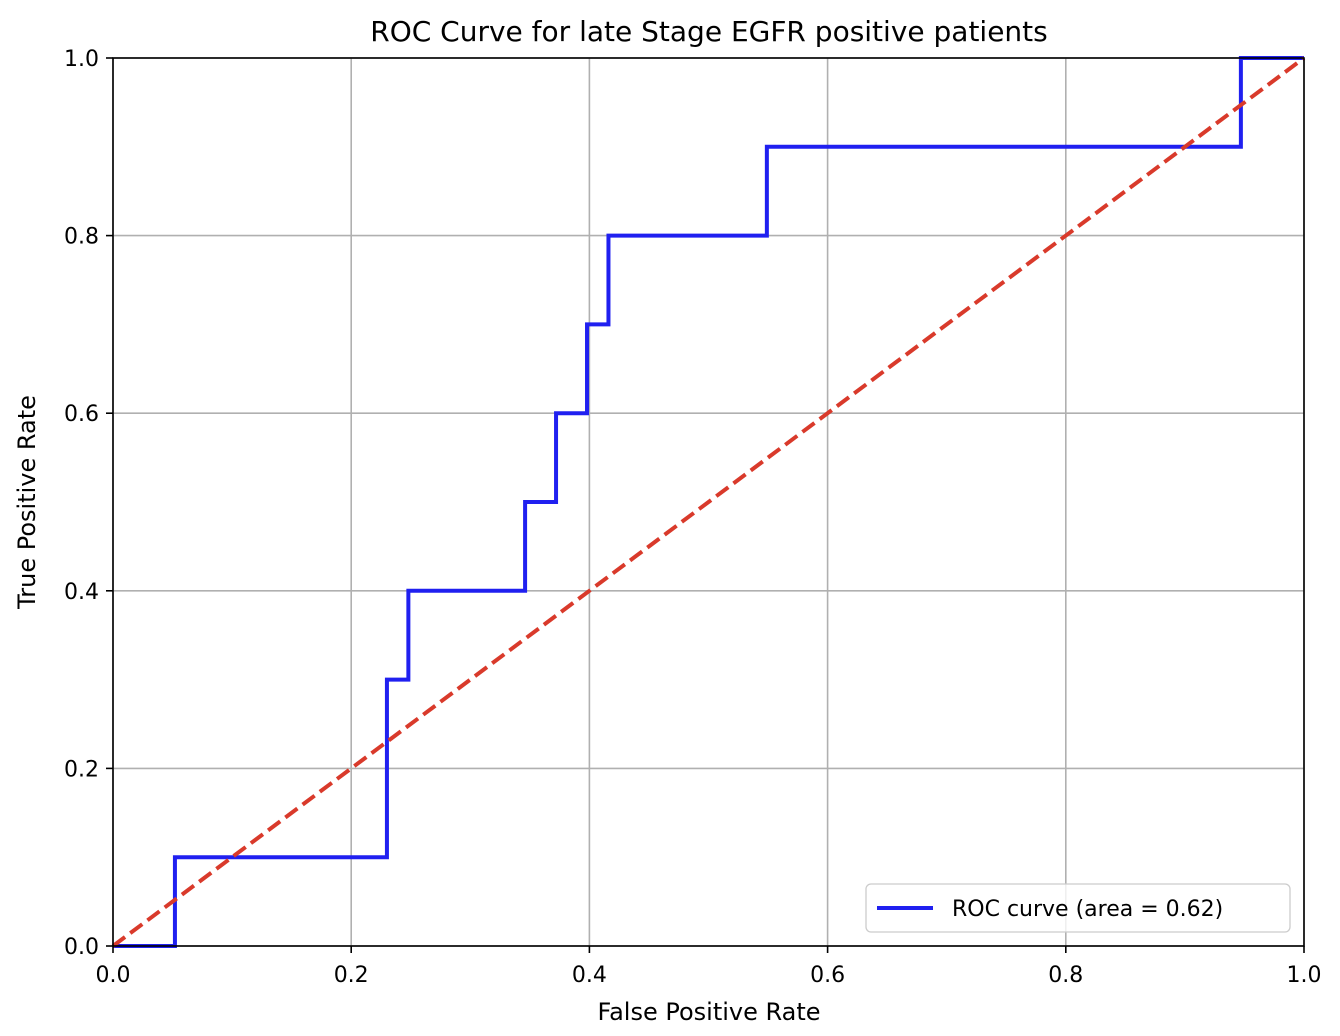  Describe the element at coordinates (1087, 909) in the screenshot. I see `legend-label-roc-curve: ROC curve (area = 0.62)` at that location.